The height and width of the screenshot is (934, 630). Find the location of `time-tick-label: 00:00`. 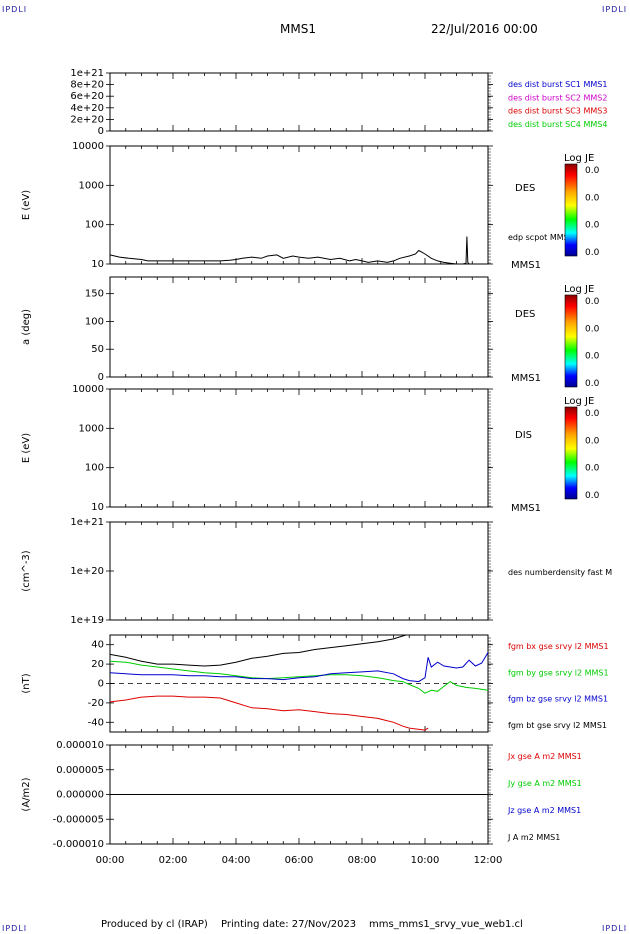

time-tick-label: 00:00 is located at coordinates (110, 860).